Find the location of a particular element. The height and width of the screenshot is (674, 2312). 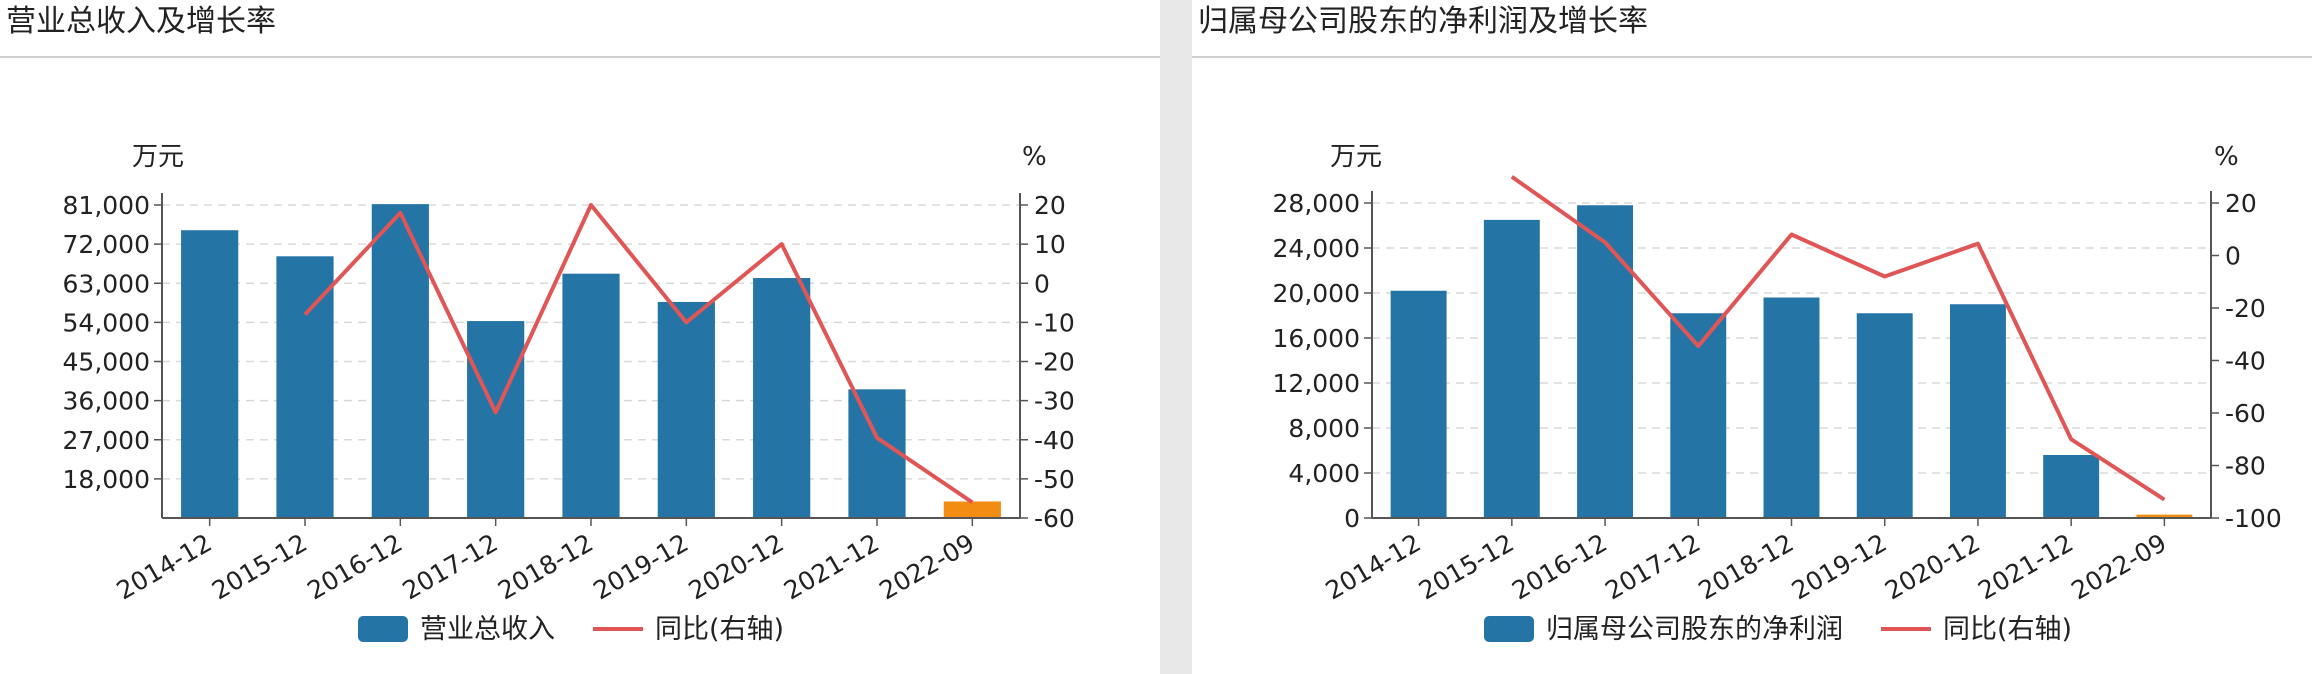

right-axis-tick-label: -50 is located at coordinates (1054, 479).